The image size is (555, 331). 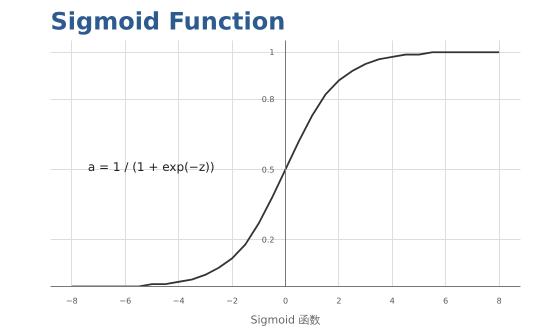 I want to click on x-tick-label: −6, so click(x=125, y=301).